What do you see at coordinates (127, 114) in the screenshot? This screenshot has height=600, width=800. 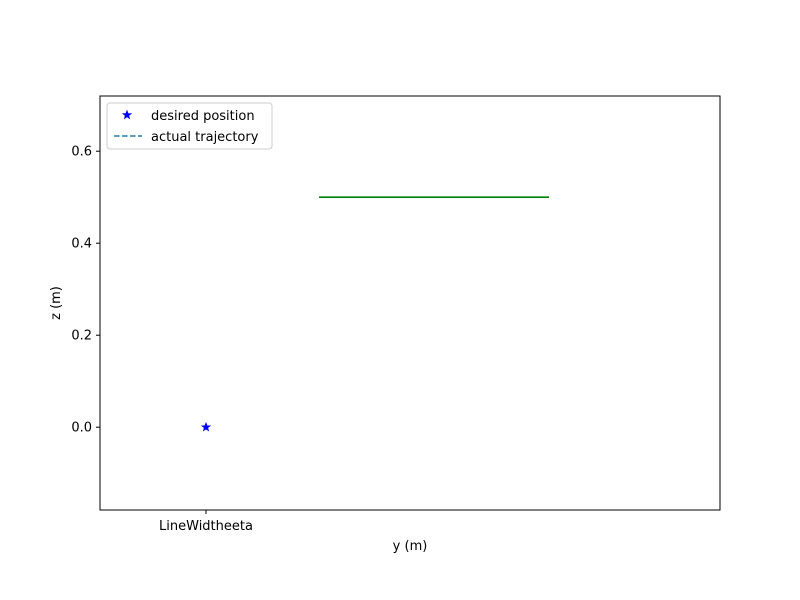 I see `legend-star-icon` at bounding box center [127, 114].